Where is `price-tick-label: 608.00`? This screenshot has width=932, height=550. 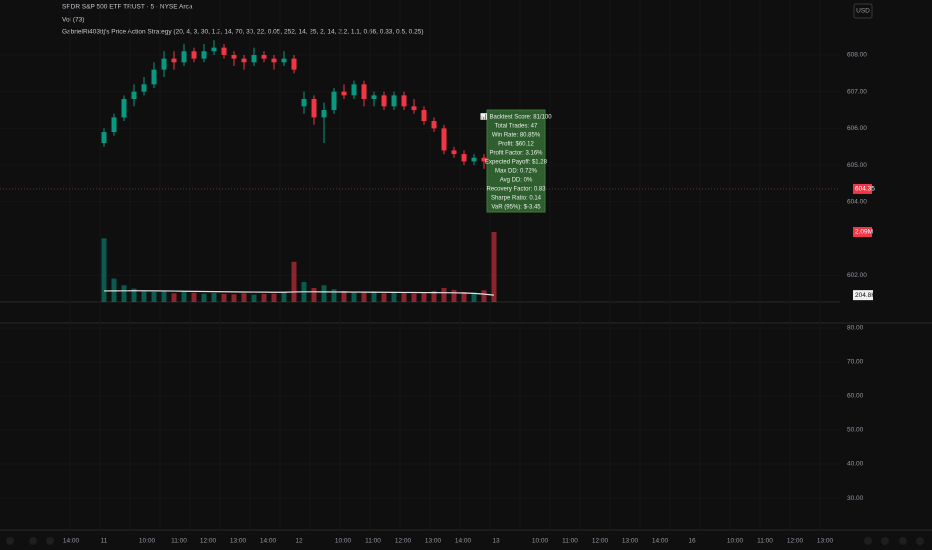
price-tick-label: 608.00 is located at coordinates (857, 55).